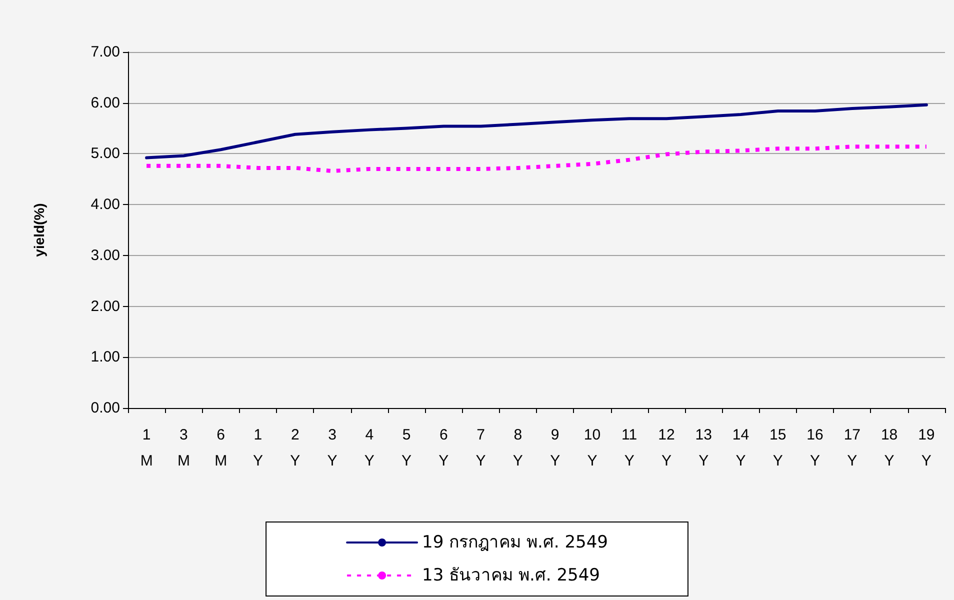 This screenshot has height=600, width=954. What do you see at coordinates (511, 576) in the screenshot?
I see `legend-label: 13 ธันวาคม พ.ศ. 2549` at bounding box center [511, 576].